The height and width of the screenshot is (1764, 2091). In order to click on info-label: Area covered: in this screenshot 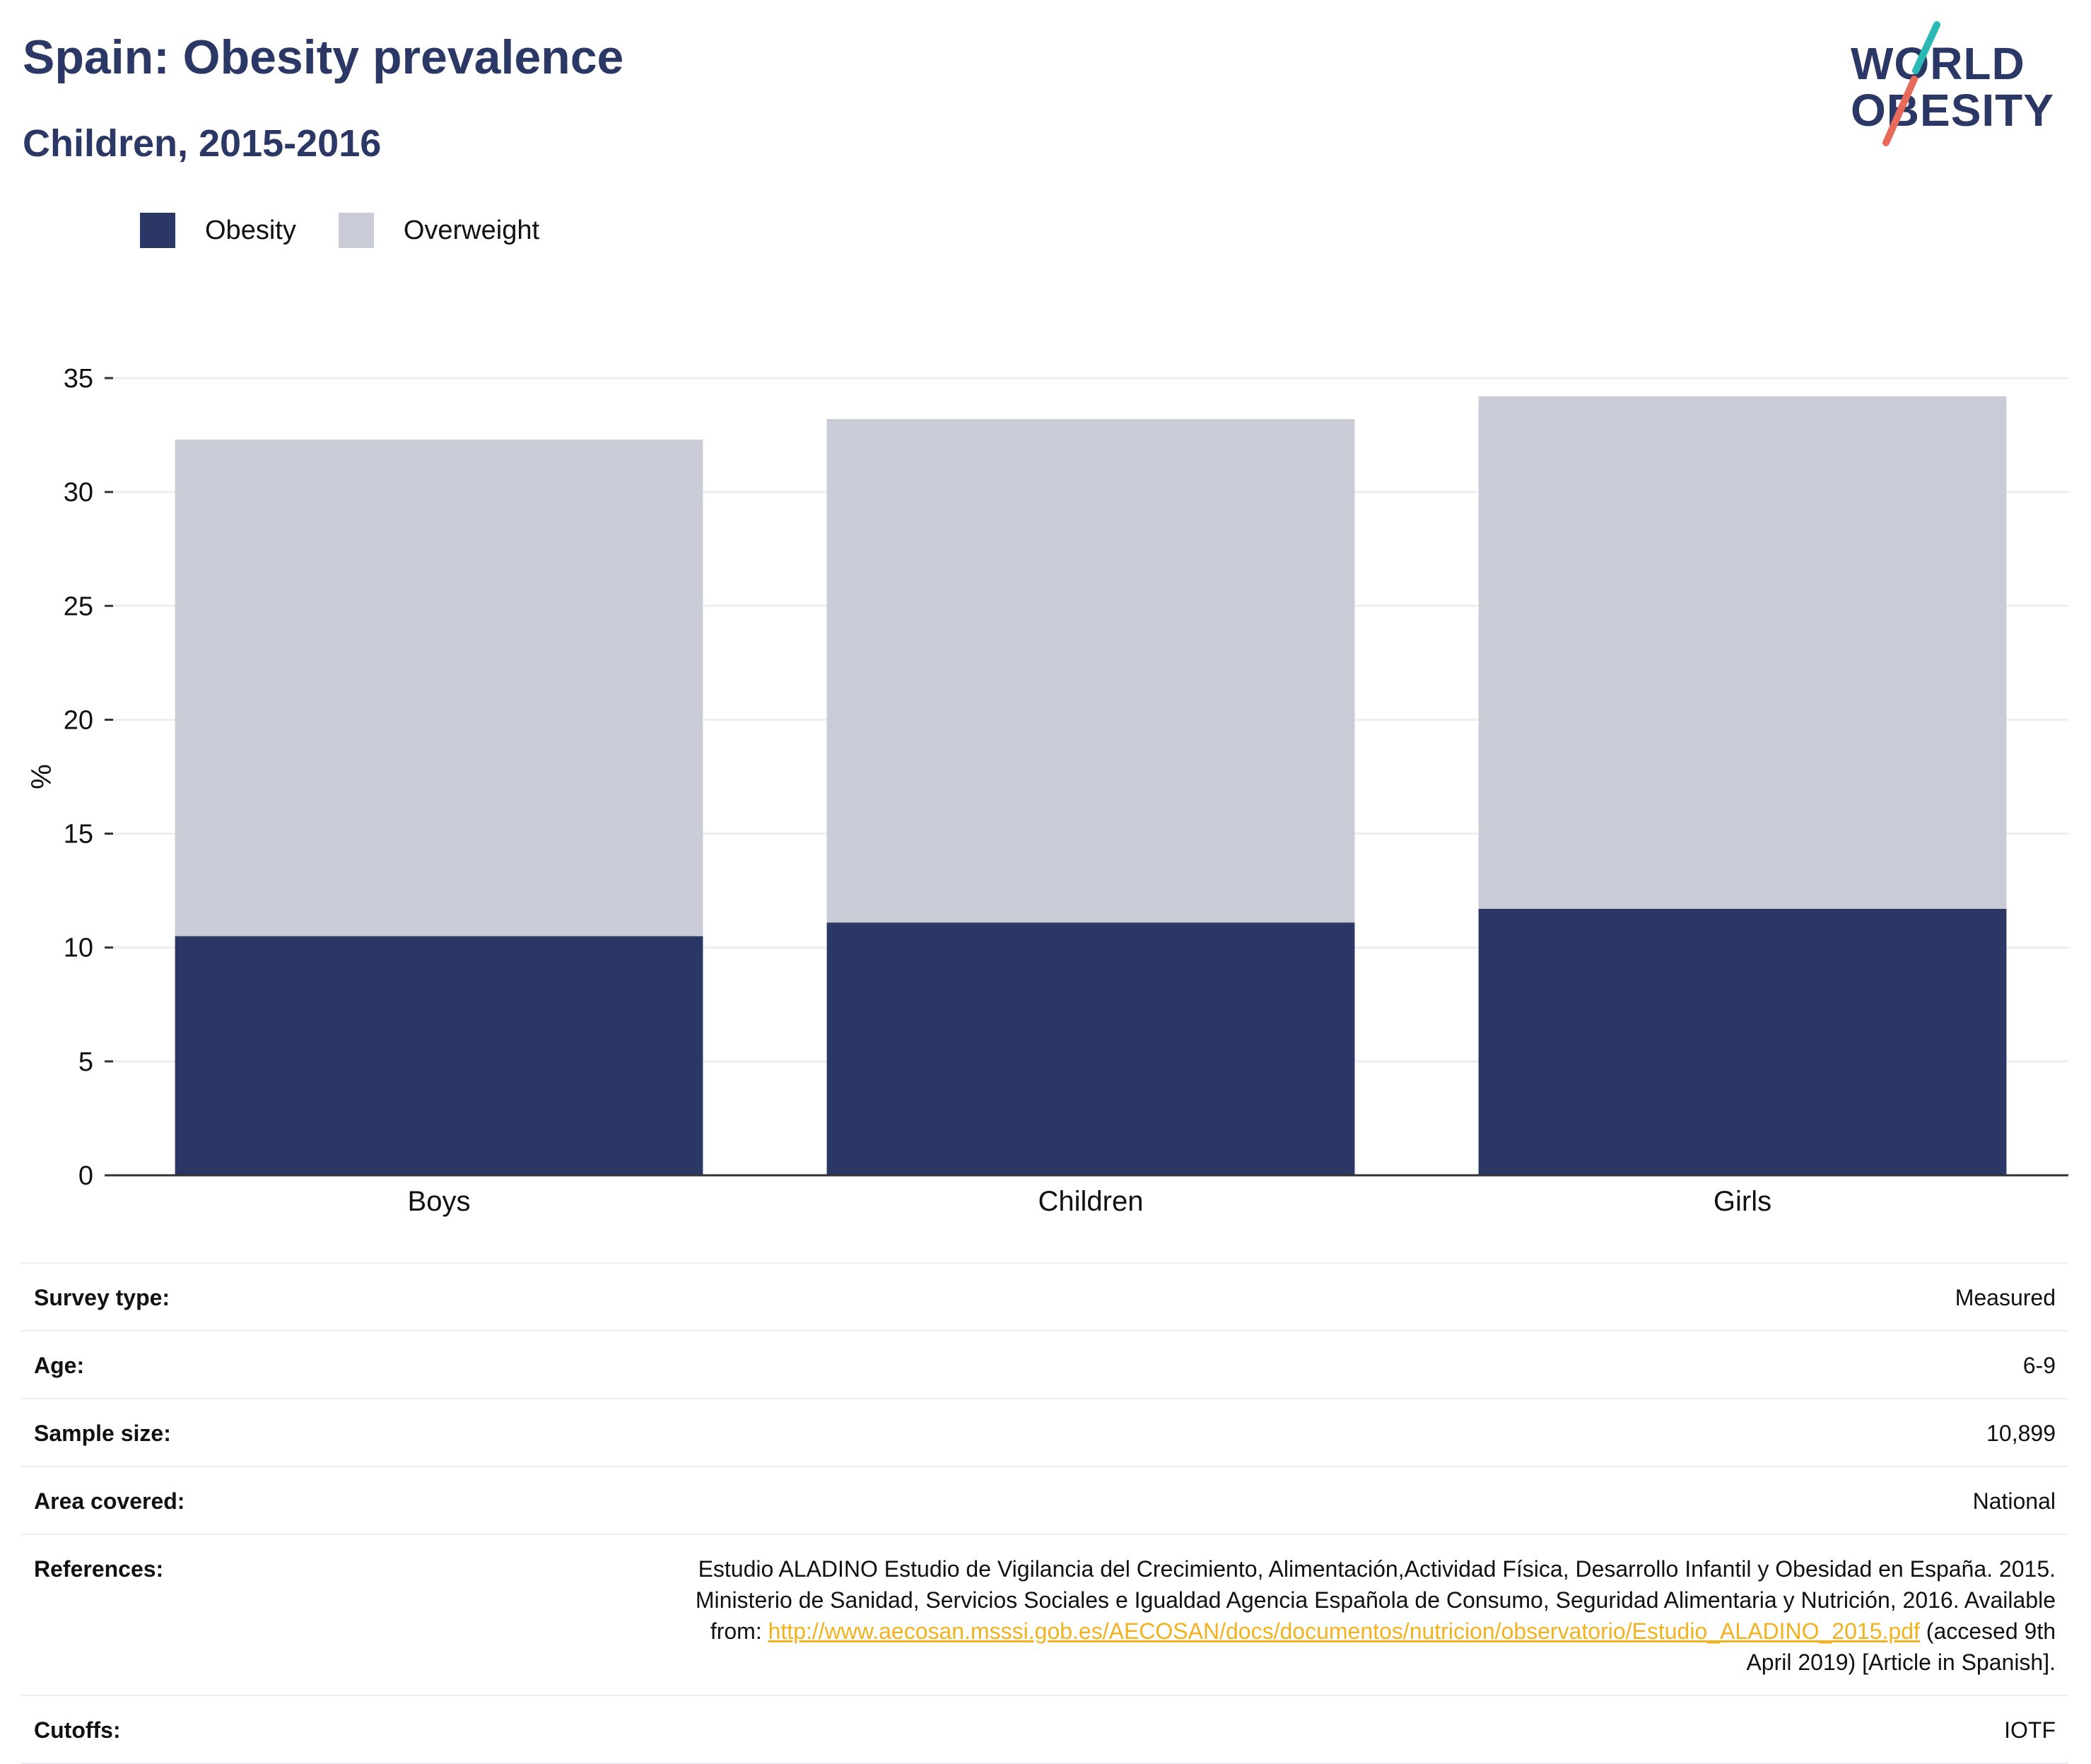, I will do `click(109, 1501)`.